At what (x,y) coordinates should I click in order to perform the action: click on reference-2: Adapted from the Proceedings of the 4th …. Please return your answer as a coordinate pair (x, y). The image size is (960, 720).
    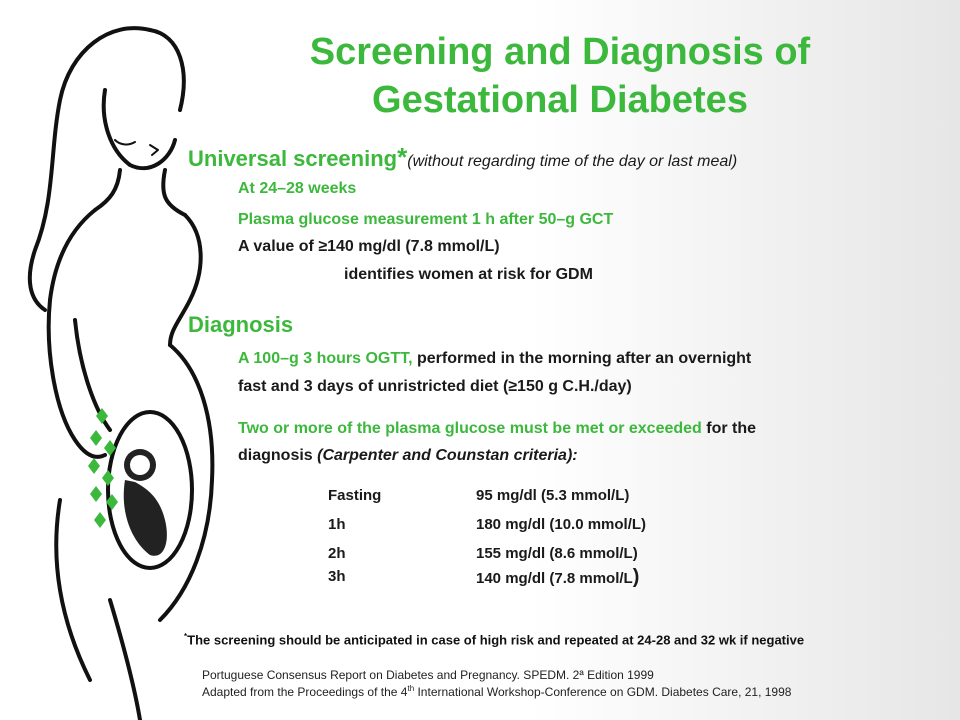
    Looking at the image, I should click on (496, 691).